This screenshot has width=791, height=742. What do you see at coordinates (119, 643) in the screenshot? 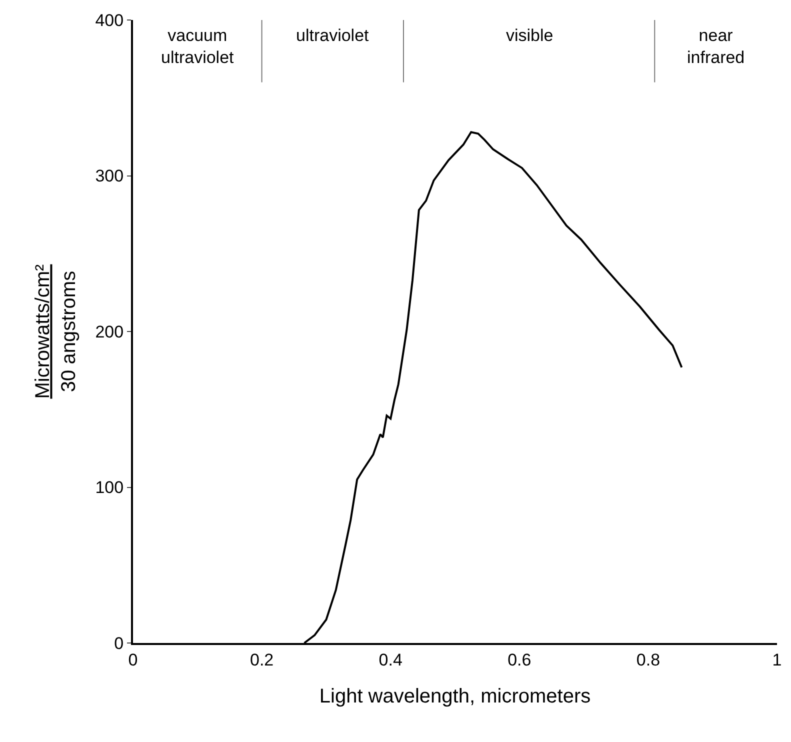
I see `y-tick-label: 0` at bounding box center [119, 643].